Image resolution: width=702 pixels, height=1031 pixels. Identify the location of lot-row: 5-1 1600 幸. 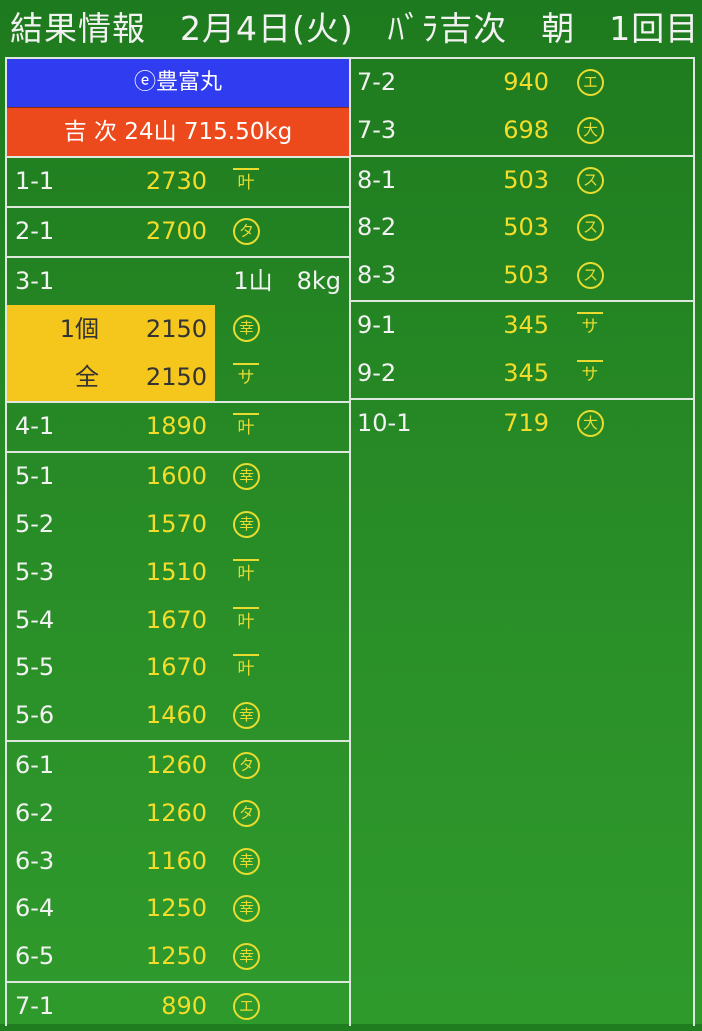
(178, 477).